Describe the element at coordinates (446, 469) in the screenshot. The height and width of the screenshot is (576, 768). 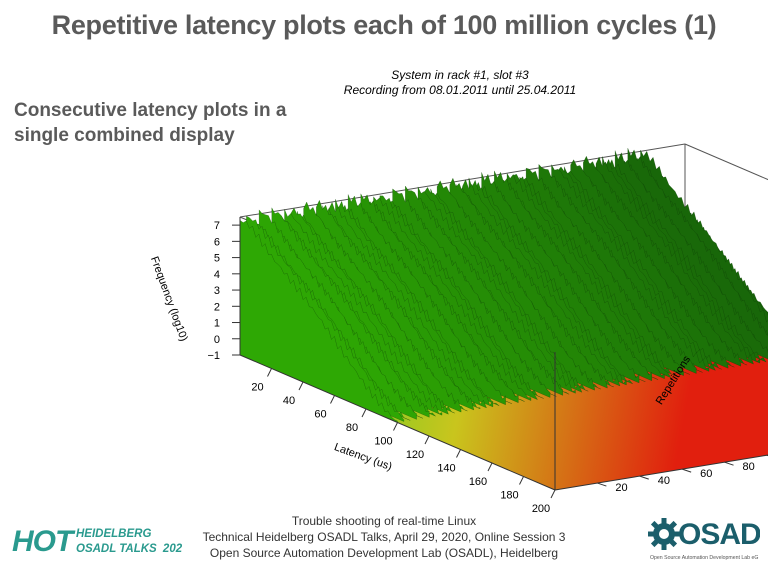
I see `x-tick-label: 140` at that location.